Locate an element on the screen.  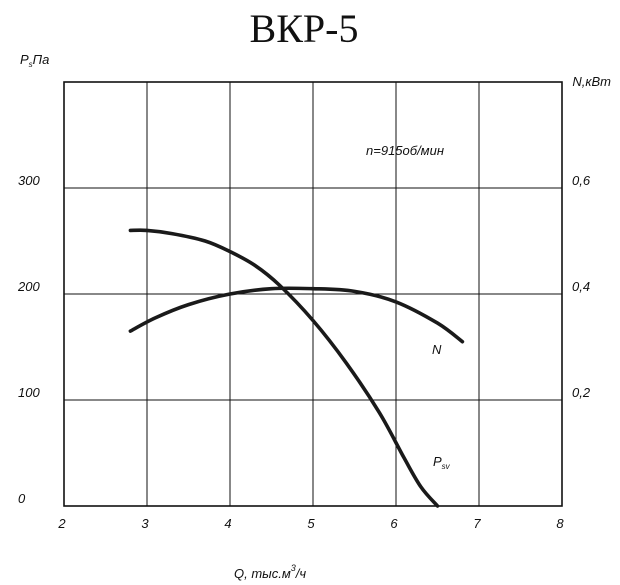
x-tick-label: 6 is located at coordinates (394, 523).